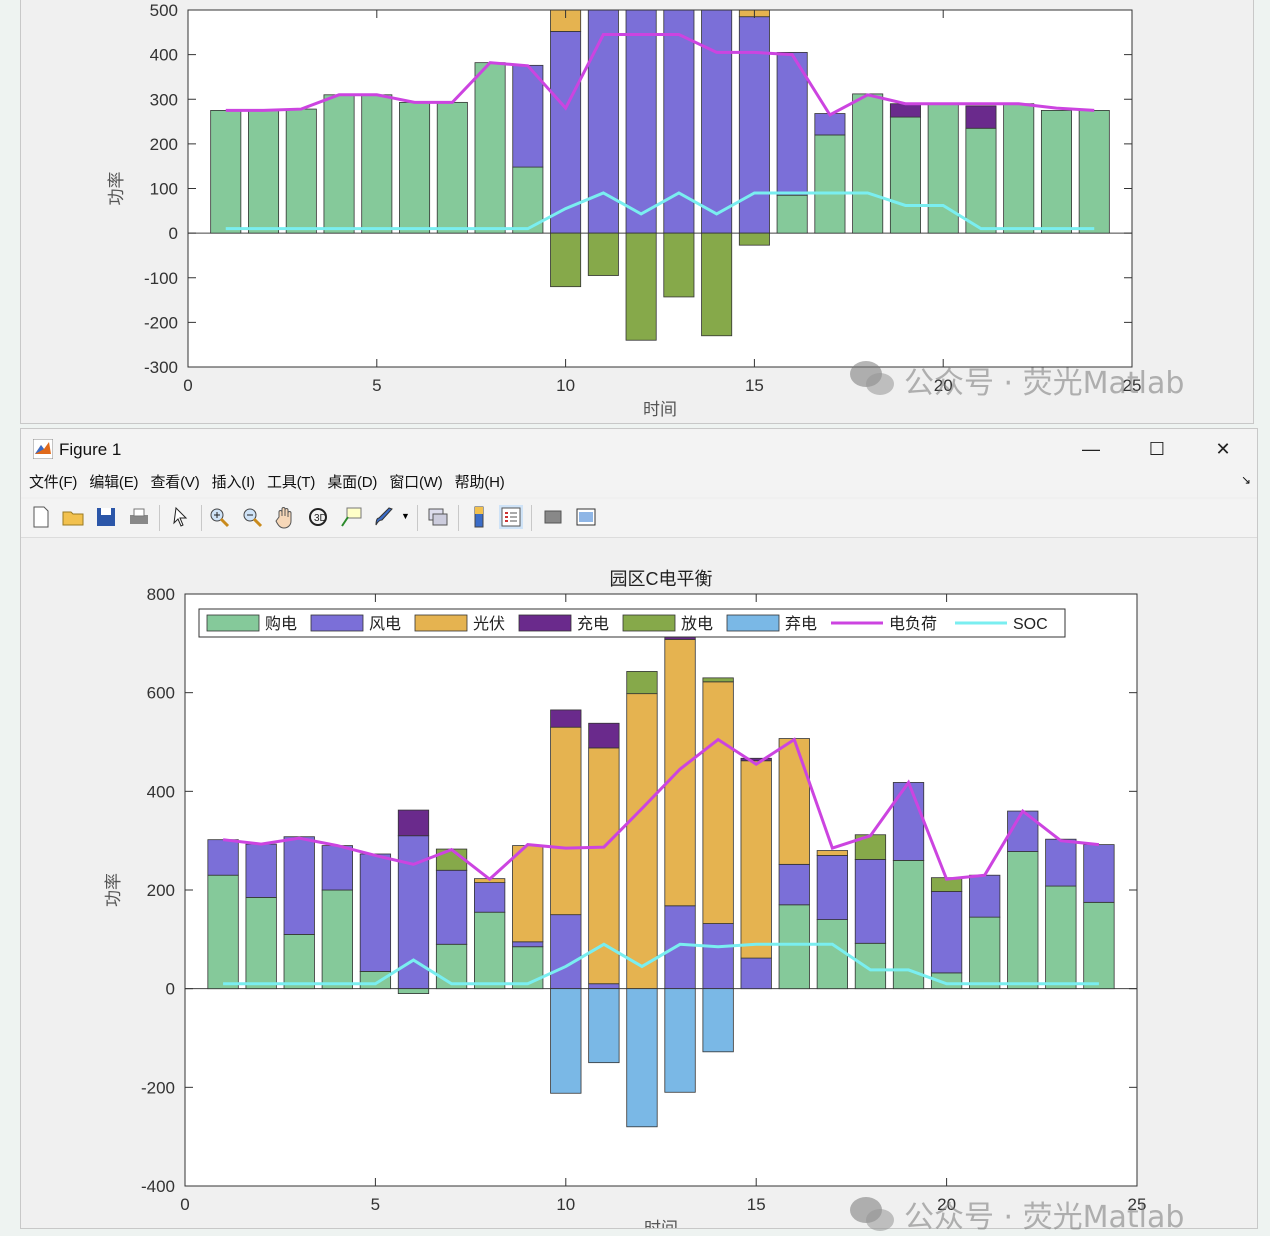  Describe the element at coordinates (1157, 449) in the screenshot. I see `maximize-button: ☐` at that location.